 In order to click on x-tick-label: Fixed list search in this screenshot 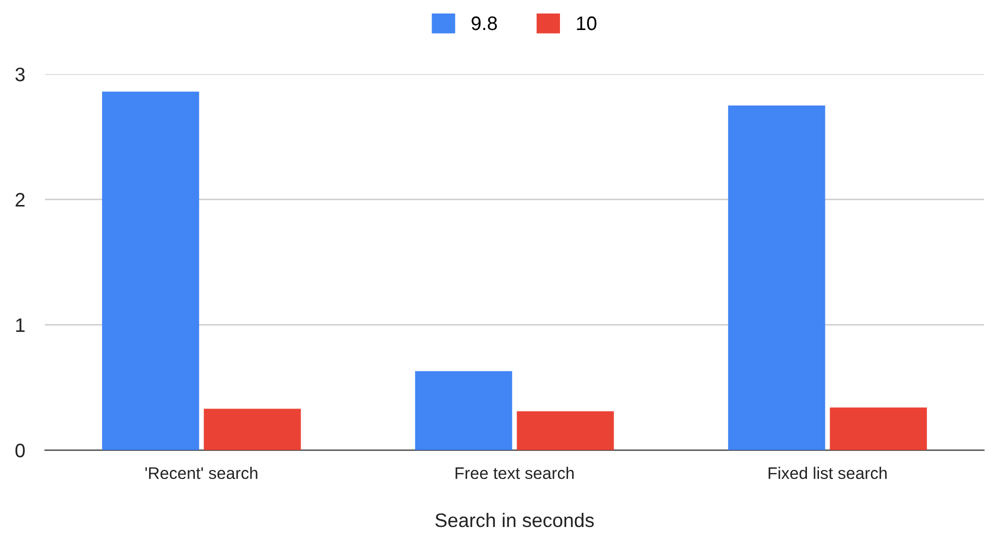, I will do `click(827, 473)`.